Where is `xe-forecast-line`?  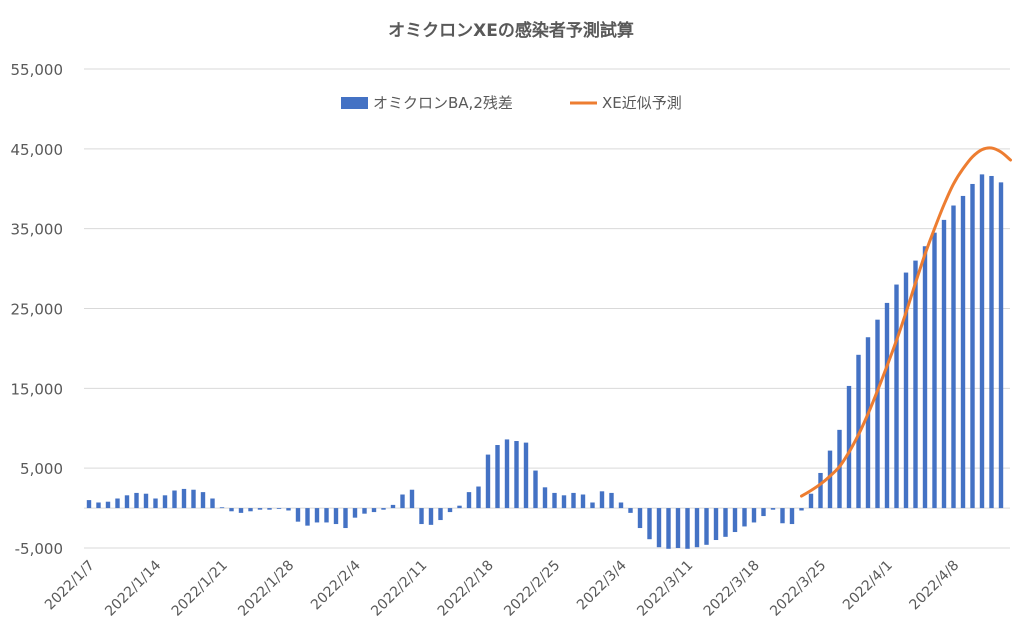 xe-forecast-line is located at coordinates (906, 322).